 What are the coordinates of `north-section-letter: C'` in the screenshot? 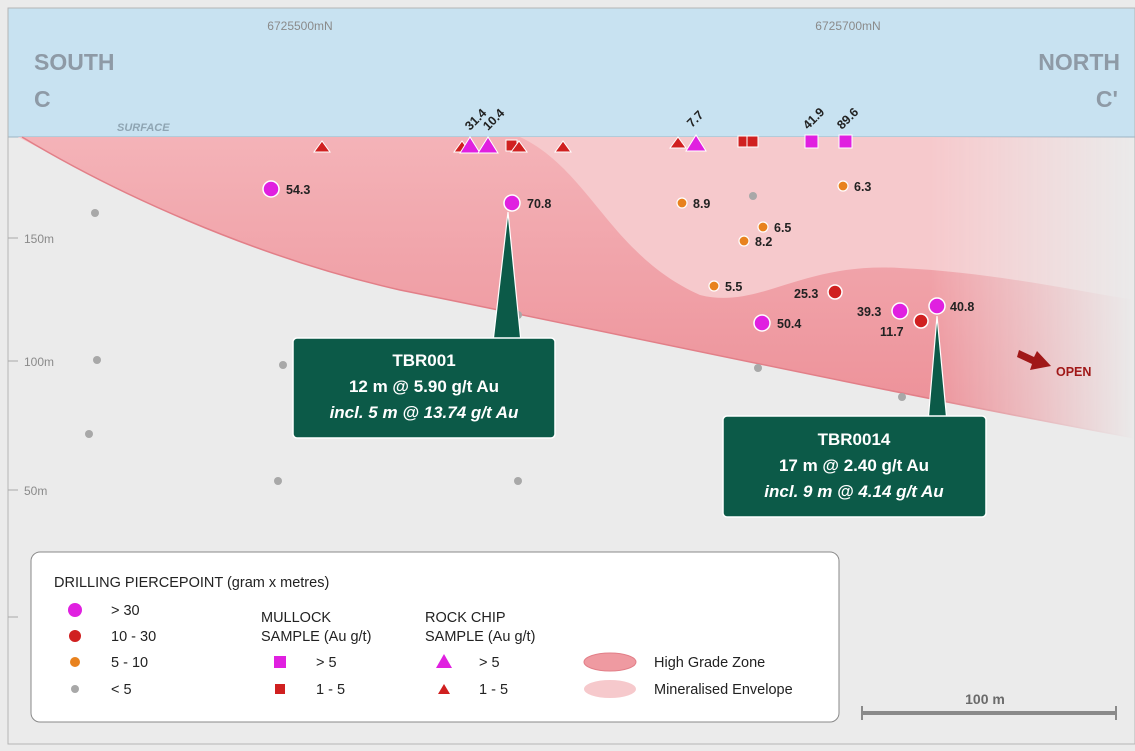 It's located at (1107, 99).